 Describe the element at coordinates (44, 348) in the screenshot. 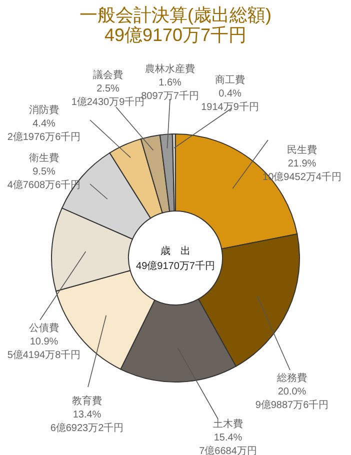

I see `data-label: 10.9% 5億4194万8千円` at that location.